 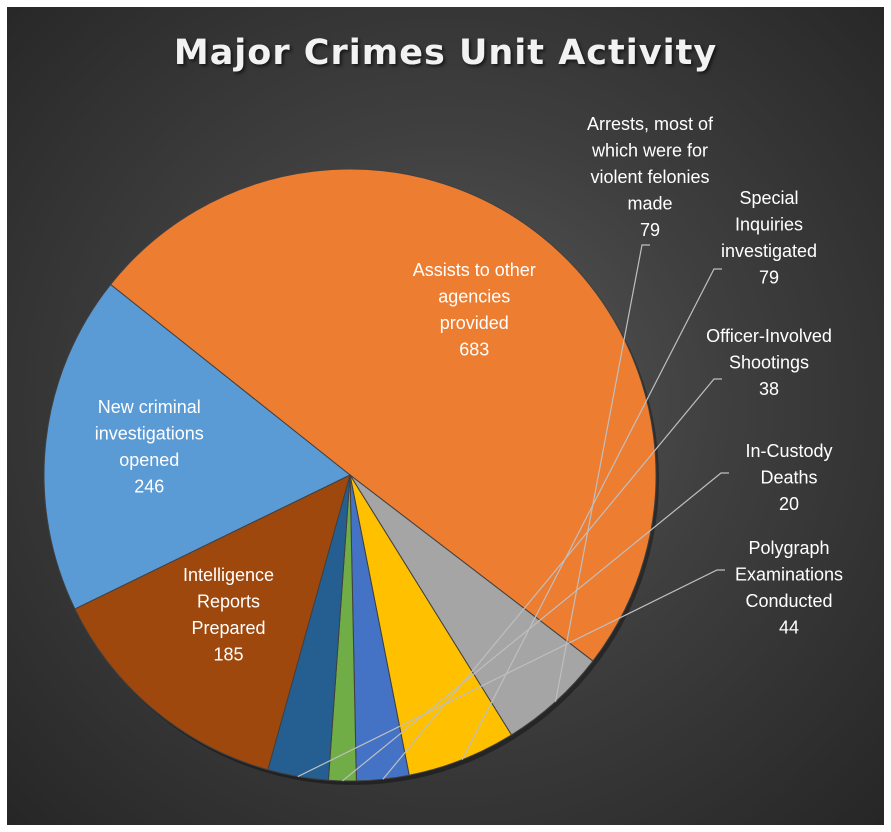 I want to click on slice-label-line: Deaths, so click(x=788, y=478).